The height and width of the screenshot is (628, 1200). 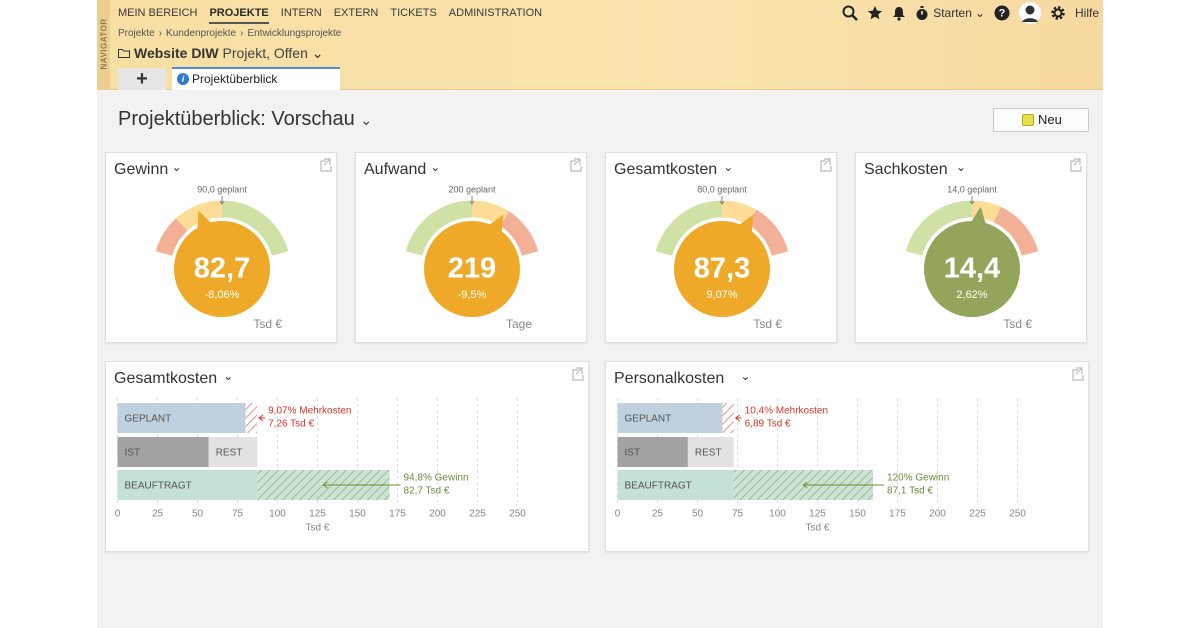 What do you see at coordinates (158, 13) in the screenshot?
I see `nav-item: MEIN BEREICH` at bounding box center [158, 13].